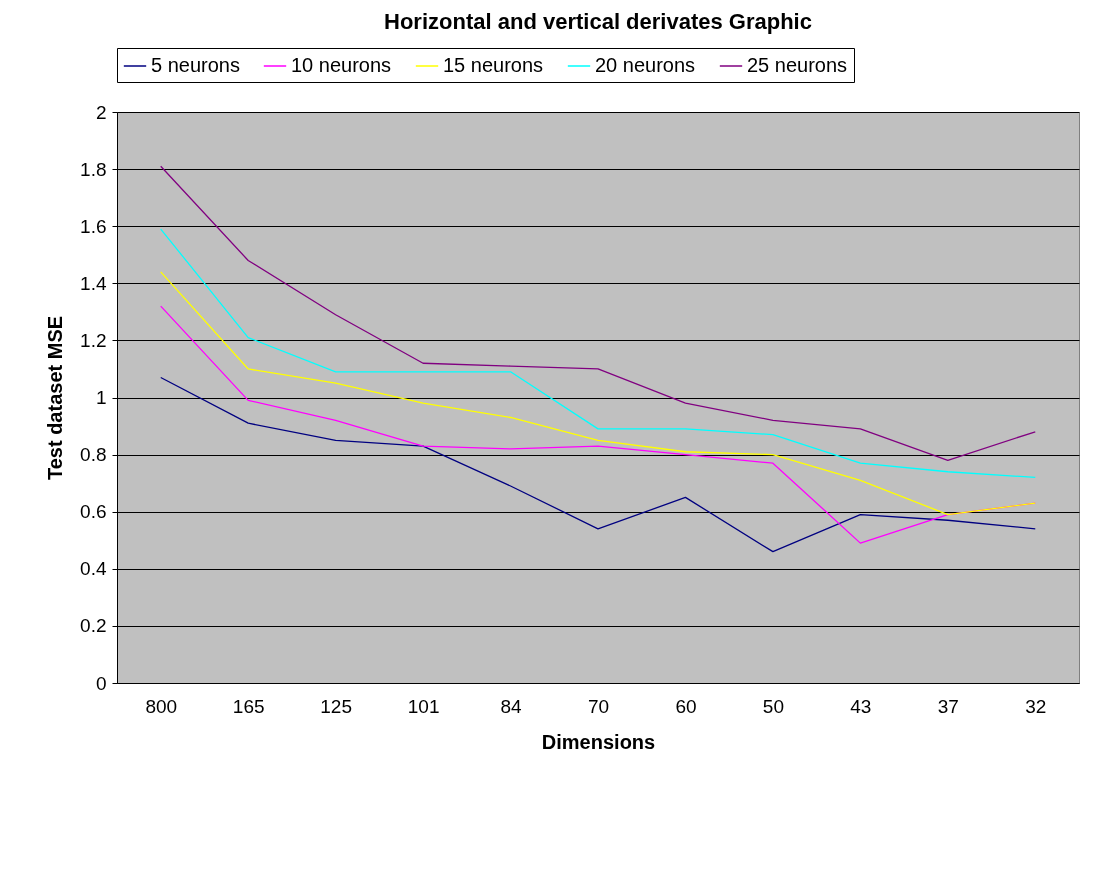 This screenshot has width=1115, height=891. I want to click on x-tick-label: 60, so click(686, 706).